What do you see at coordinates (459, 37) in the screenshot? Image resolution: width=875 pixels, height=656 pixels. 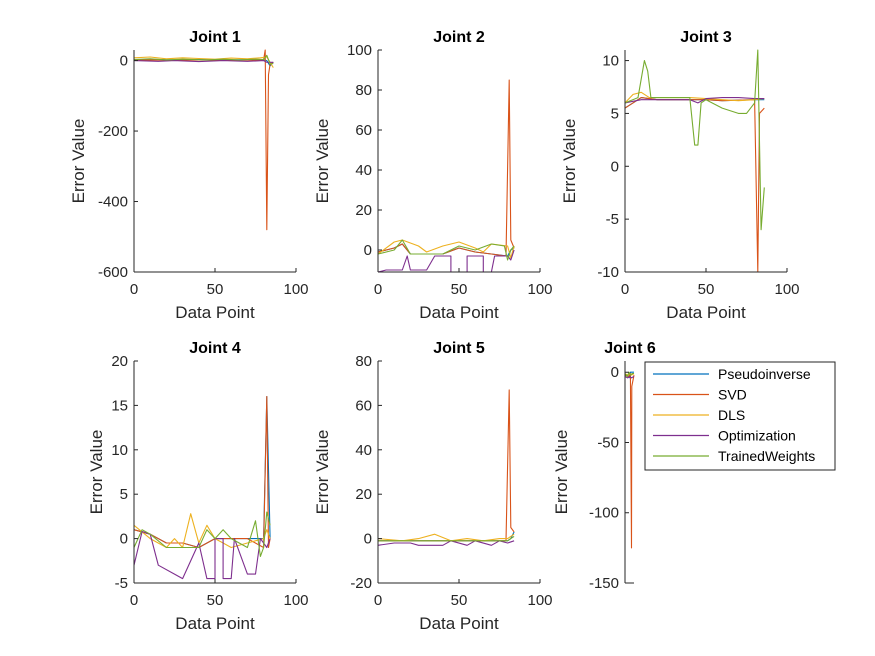 I see `subplot-title: Joint 2` at bounding box center [459, 37].